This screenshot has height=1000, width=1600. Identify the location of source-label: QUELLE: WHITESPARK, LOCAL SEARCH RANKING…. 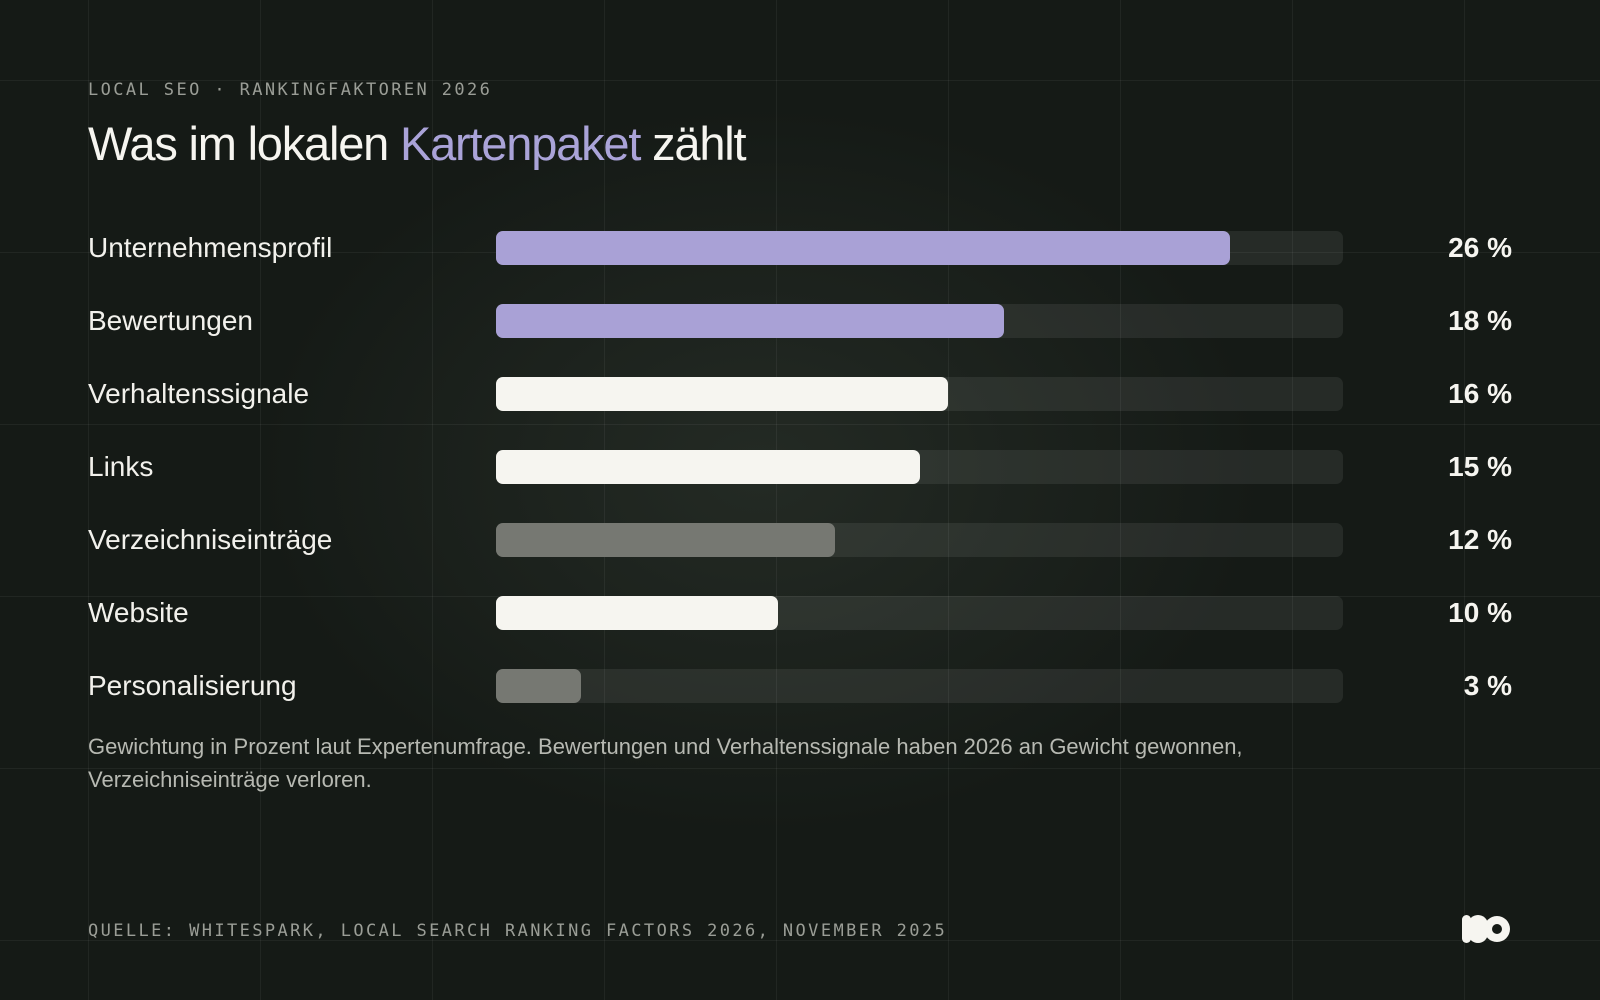
(518, 931).